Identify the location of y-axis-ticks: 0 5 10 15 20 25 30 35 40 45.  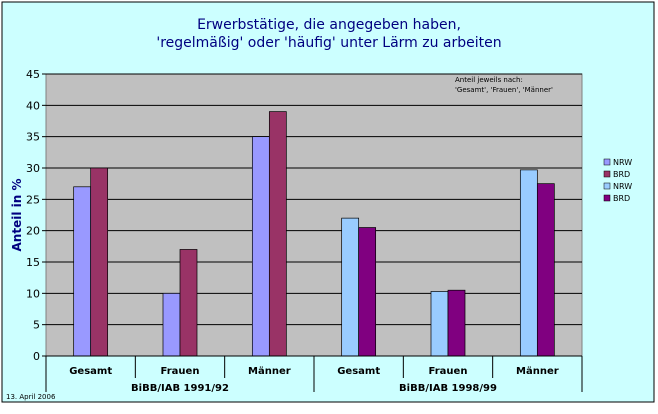
(36, 215).